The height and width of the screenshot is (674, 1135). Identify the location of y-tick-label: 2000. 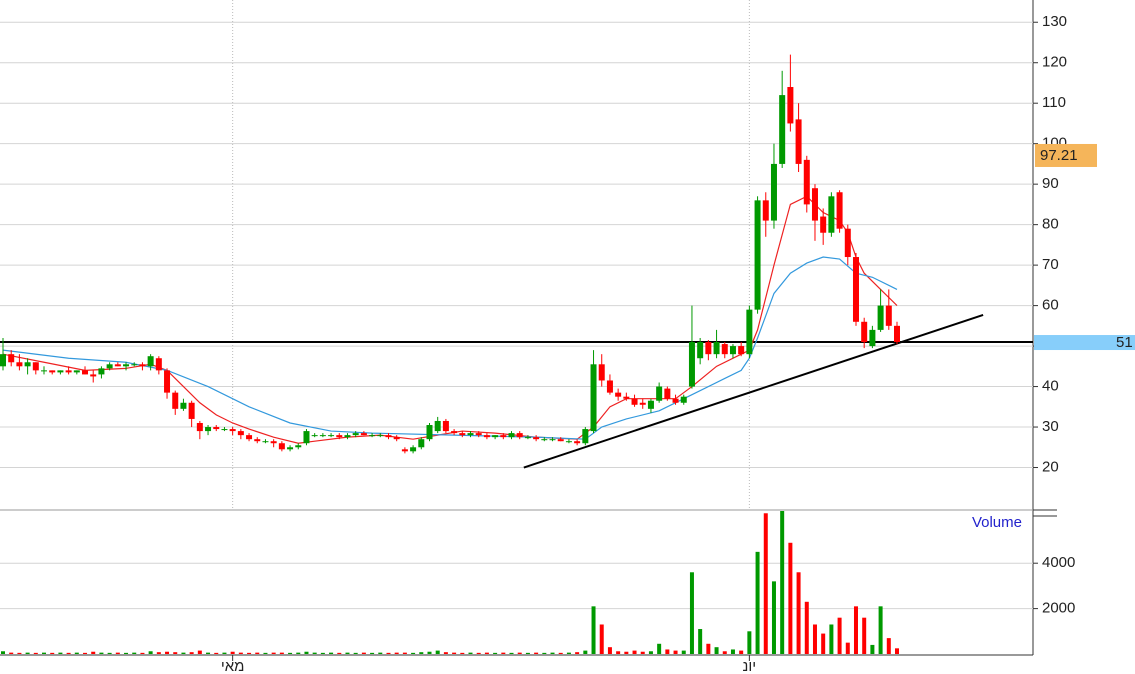
(1058, 608).